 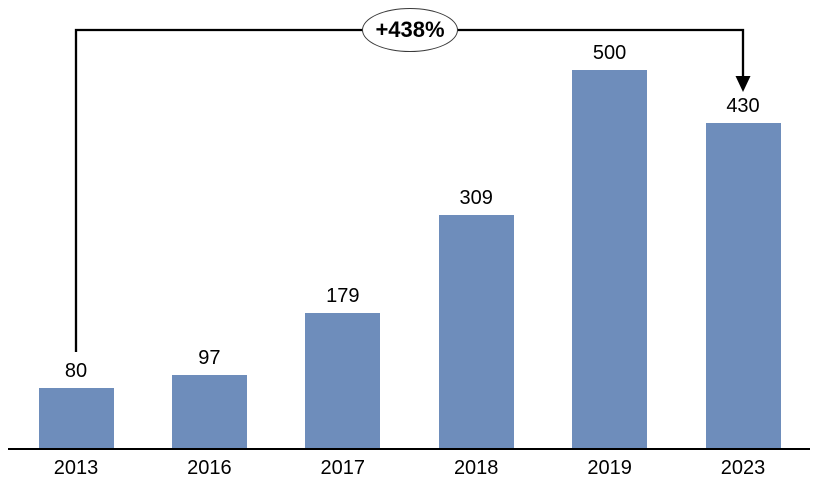 I want to click on x-tick-label-2016: 2016, so click(x=209, y=468).